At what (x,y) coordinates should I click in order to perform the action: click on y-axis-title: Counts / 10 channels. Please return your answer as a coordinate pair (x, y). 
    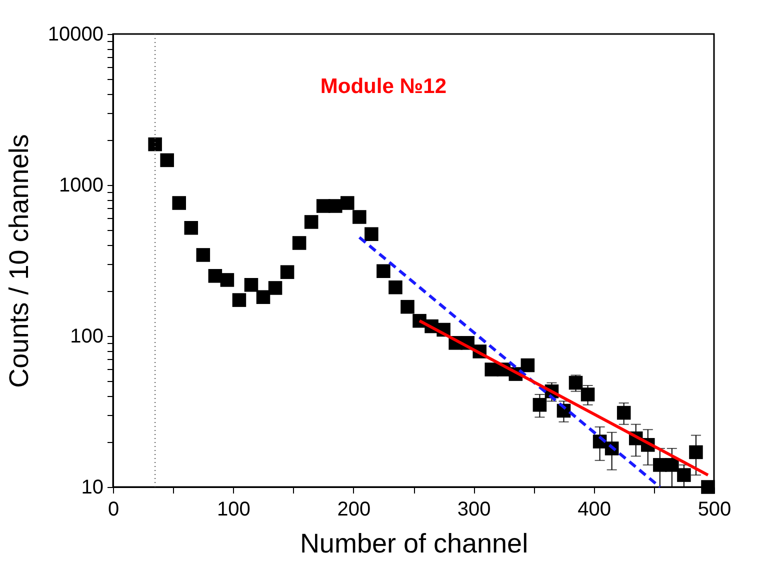
    Looking at the image, I should click on (19, 261).